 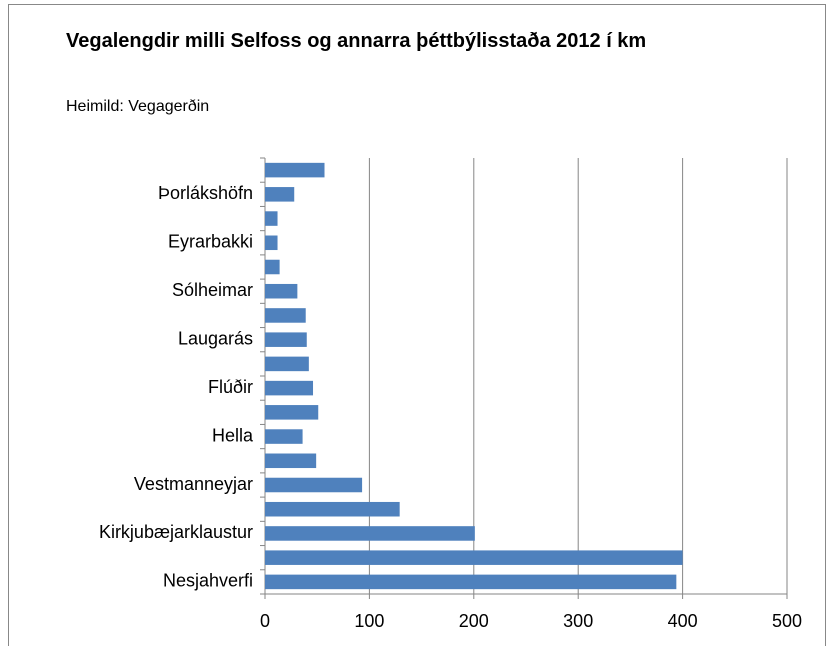 What do you see at coordinates (230, 387) in the screenshot?
I see `y-tick-label: Flúðir` at bounding box center [230, 387].